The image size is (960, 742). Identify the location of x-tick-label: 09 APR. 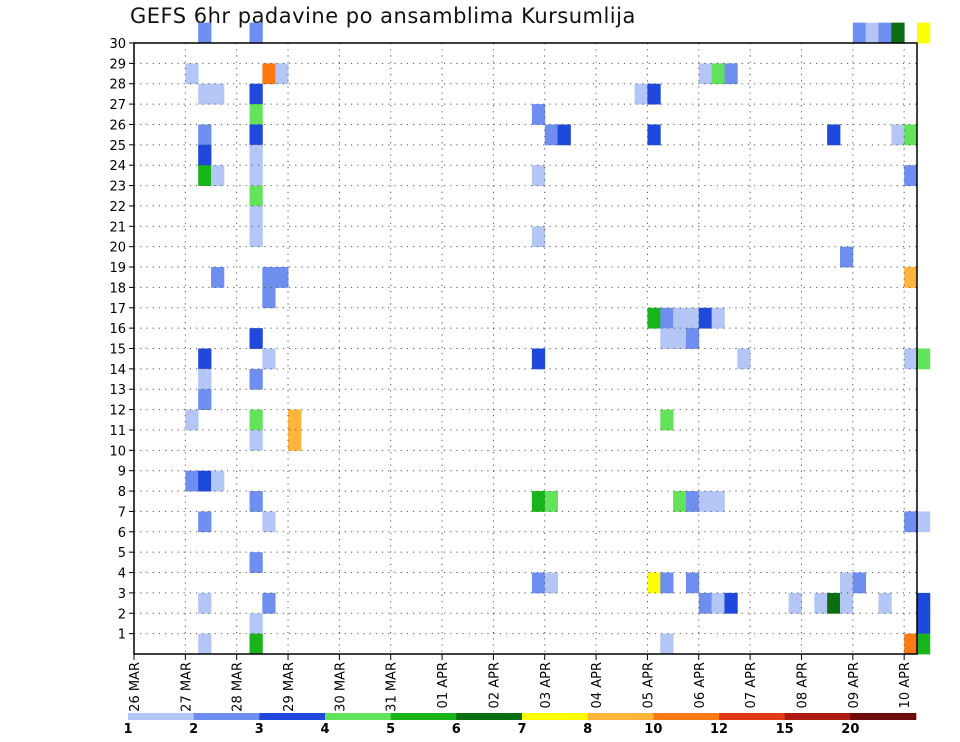
(854, 685).